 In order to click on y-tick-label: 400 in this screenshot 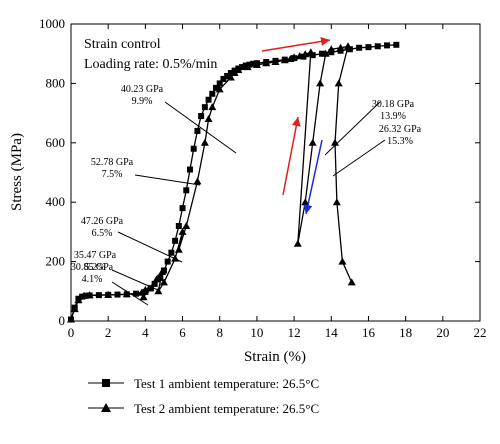, I will do `click(56, 201)`.